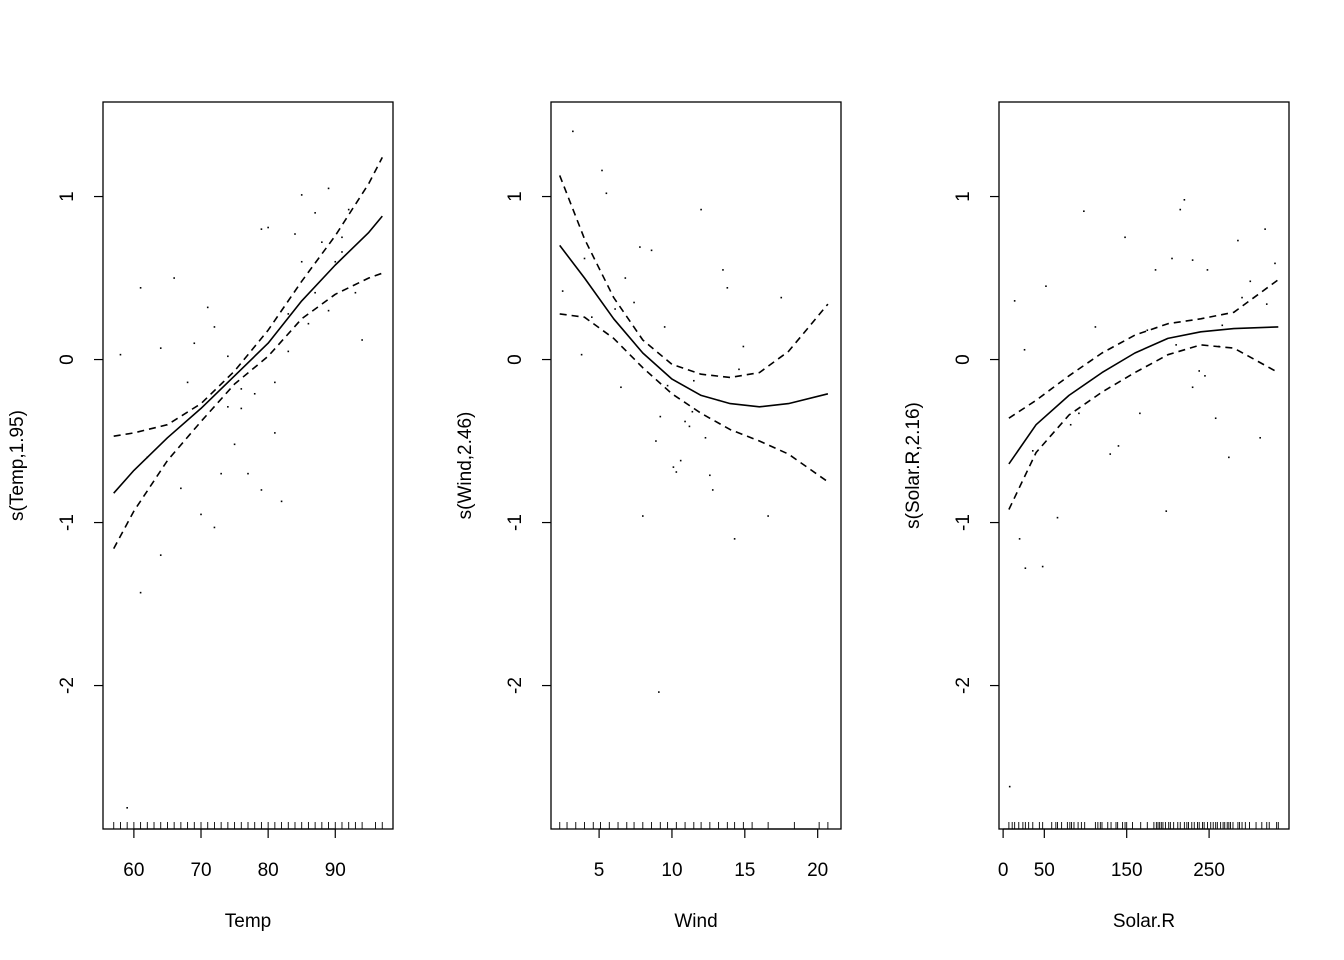 The height and width of the screenshot is (960, 1344). Describe the element at coordinates (695, 921) in the screenshot. I see `x-axis-title: Wind` at that location.